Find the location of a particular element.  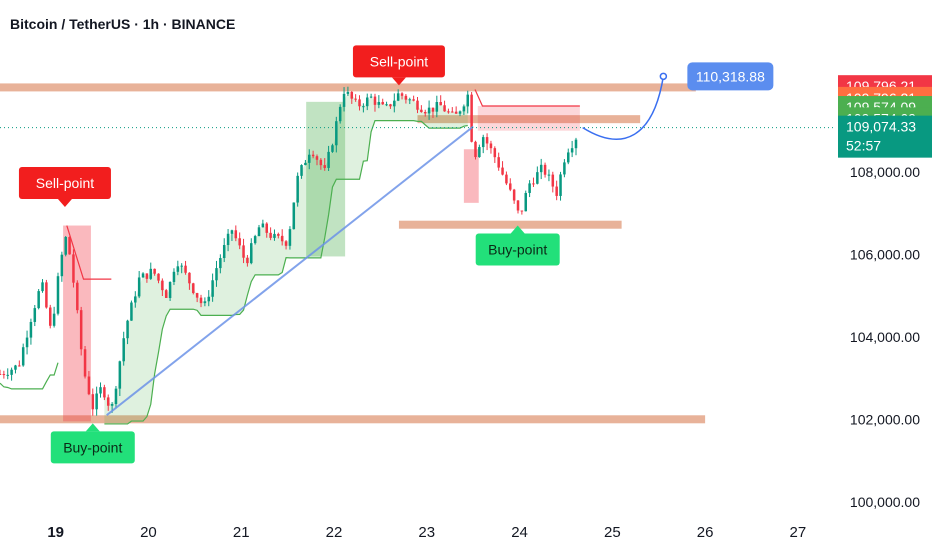

label-pointer is located at coordinates (92, 427).